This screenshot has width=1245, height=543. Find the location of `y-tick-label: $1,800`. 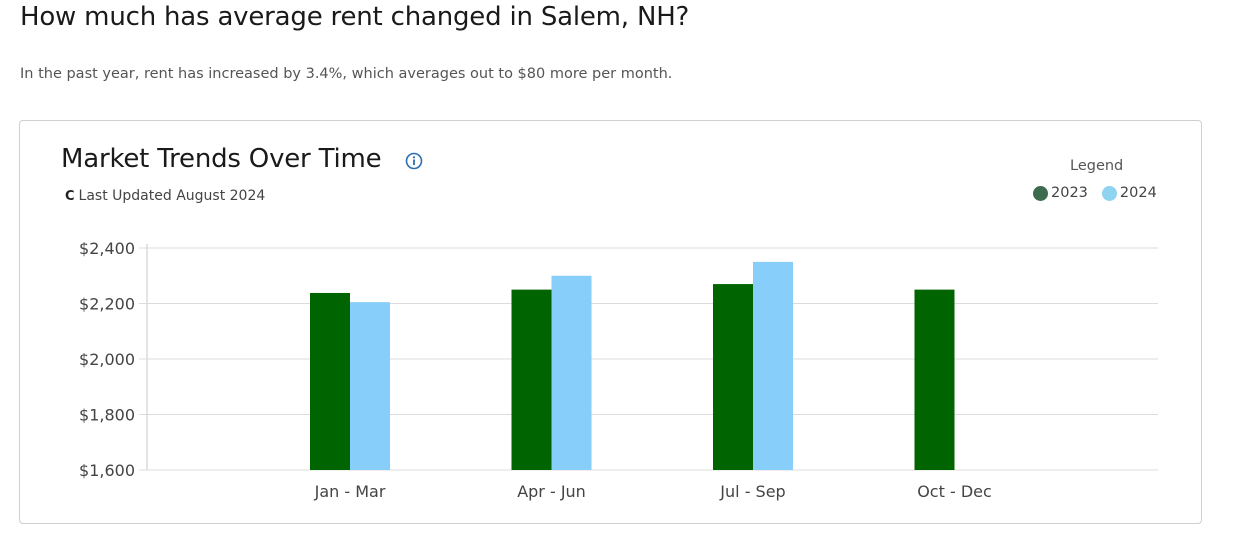

y-tick-label: $1,800 is located at coordinates (107, 415).